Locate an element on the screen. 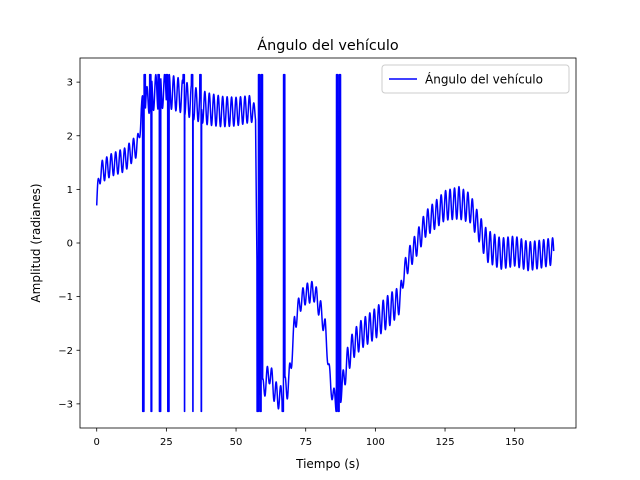 This screenshot has height=480, width=640. x-tick-label: 50 is located at coordinates (236, 442).